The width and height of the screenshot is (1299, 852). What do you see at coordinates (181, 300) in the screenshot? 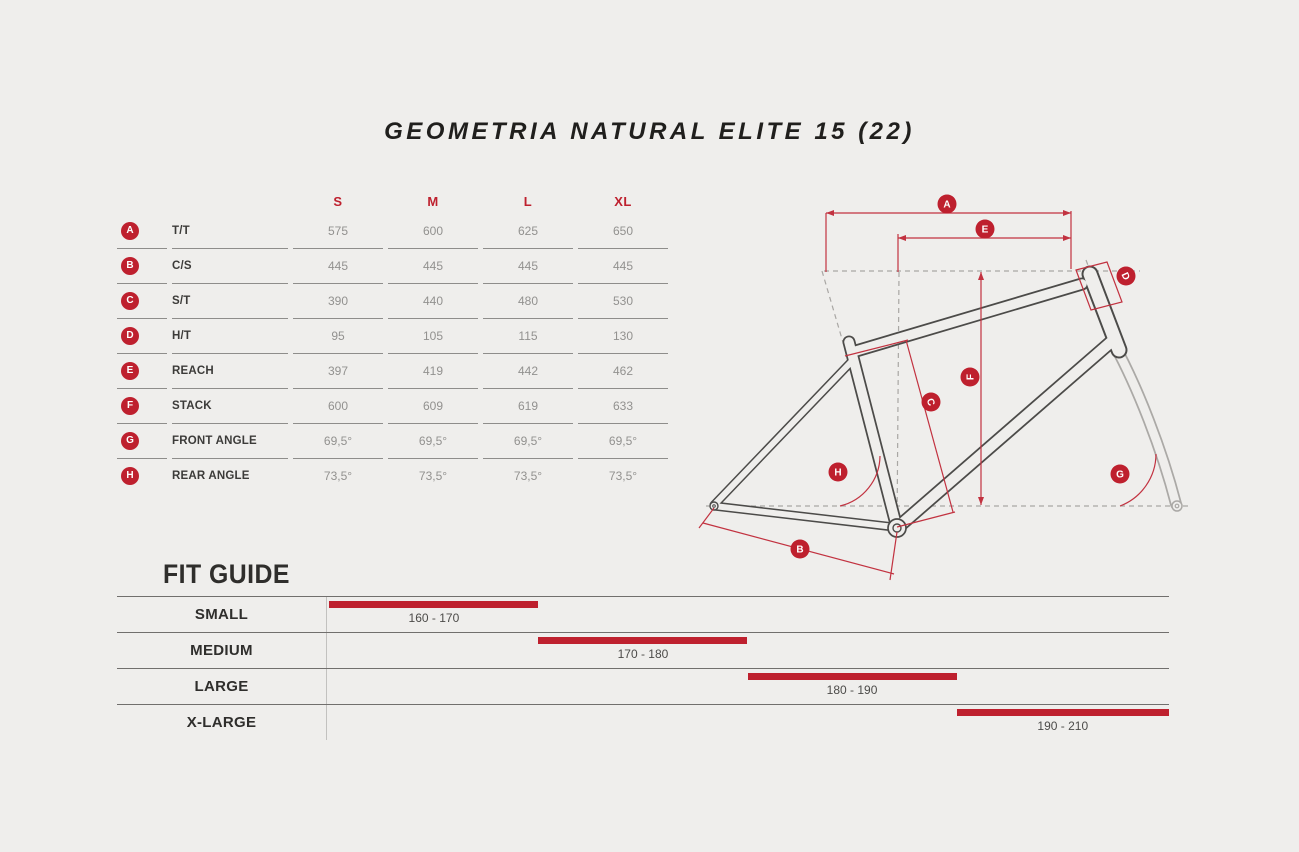
I see `row-label: S/T` at bounding box center [181, 300].